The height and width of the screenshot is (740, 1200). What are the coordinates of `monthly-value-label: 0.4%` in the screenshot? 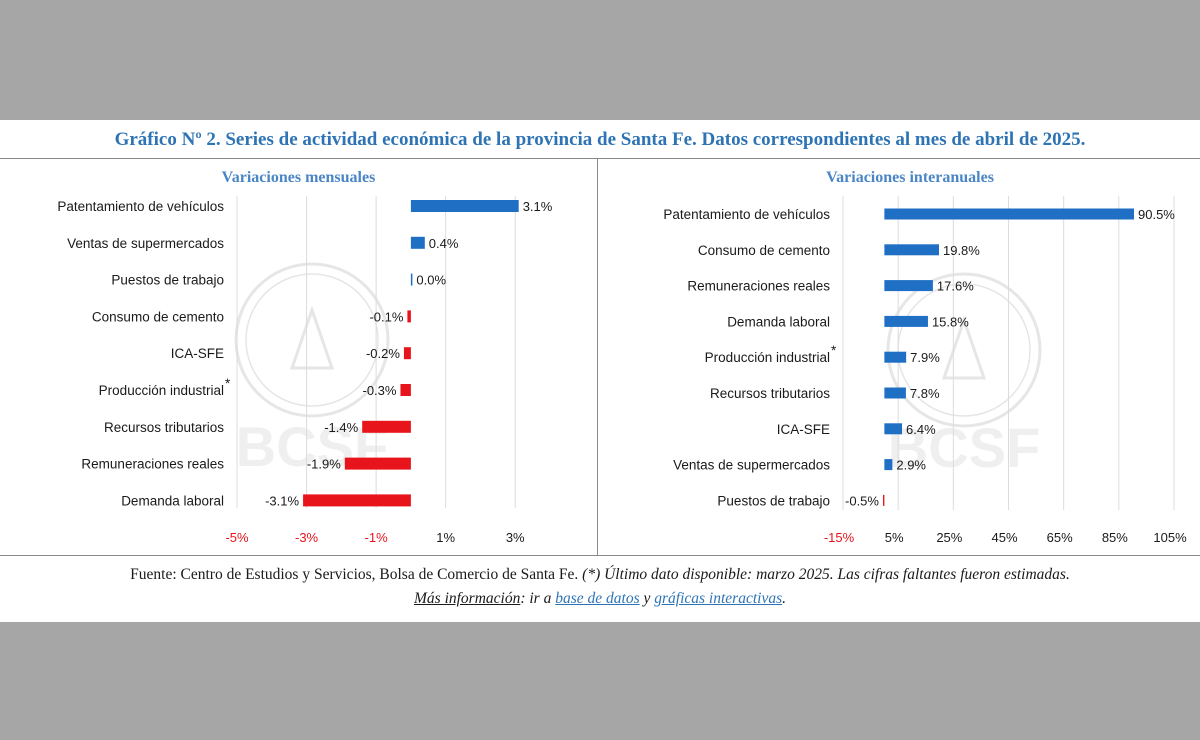 It's located at (444, 243).